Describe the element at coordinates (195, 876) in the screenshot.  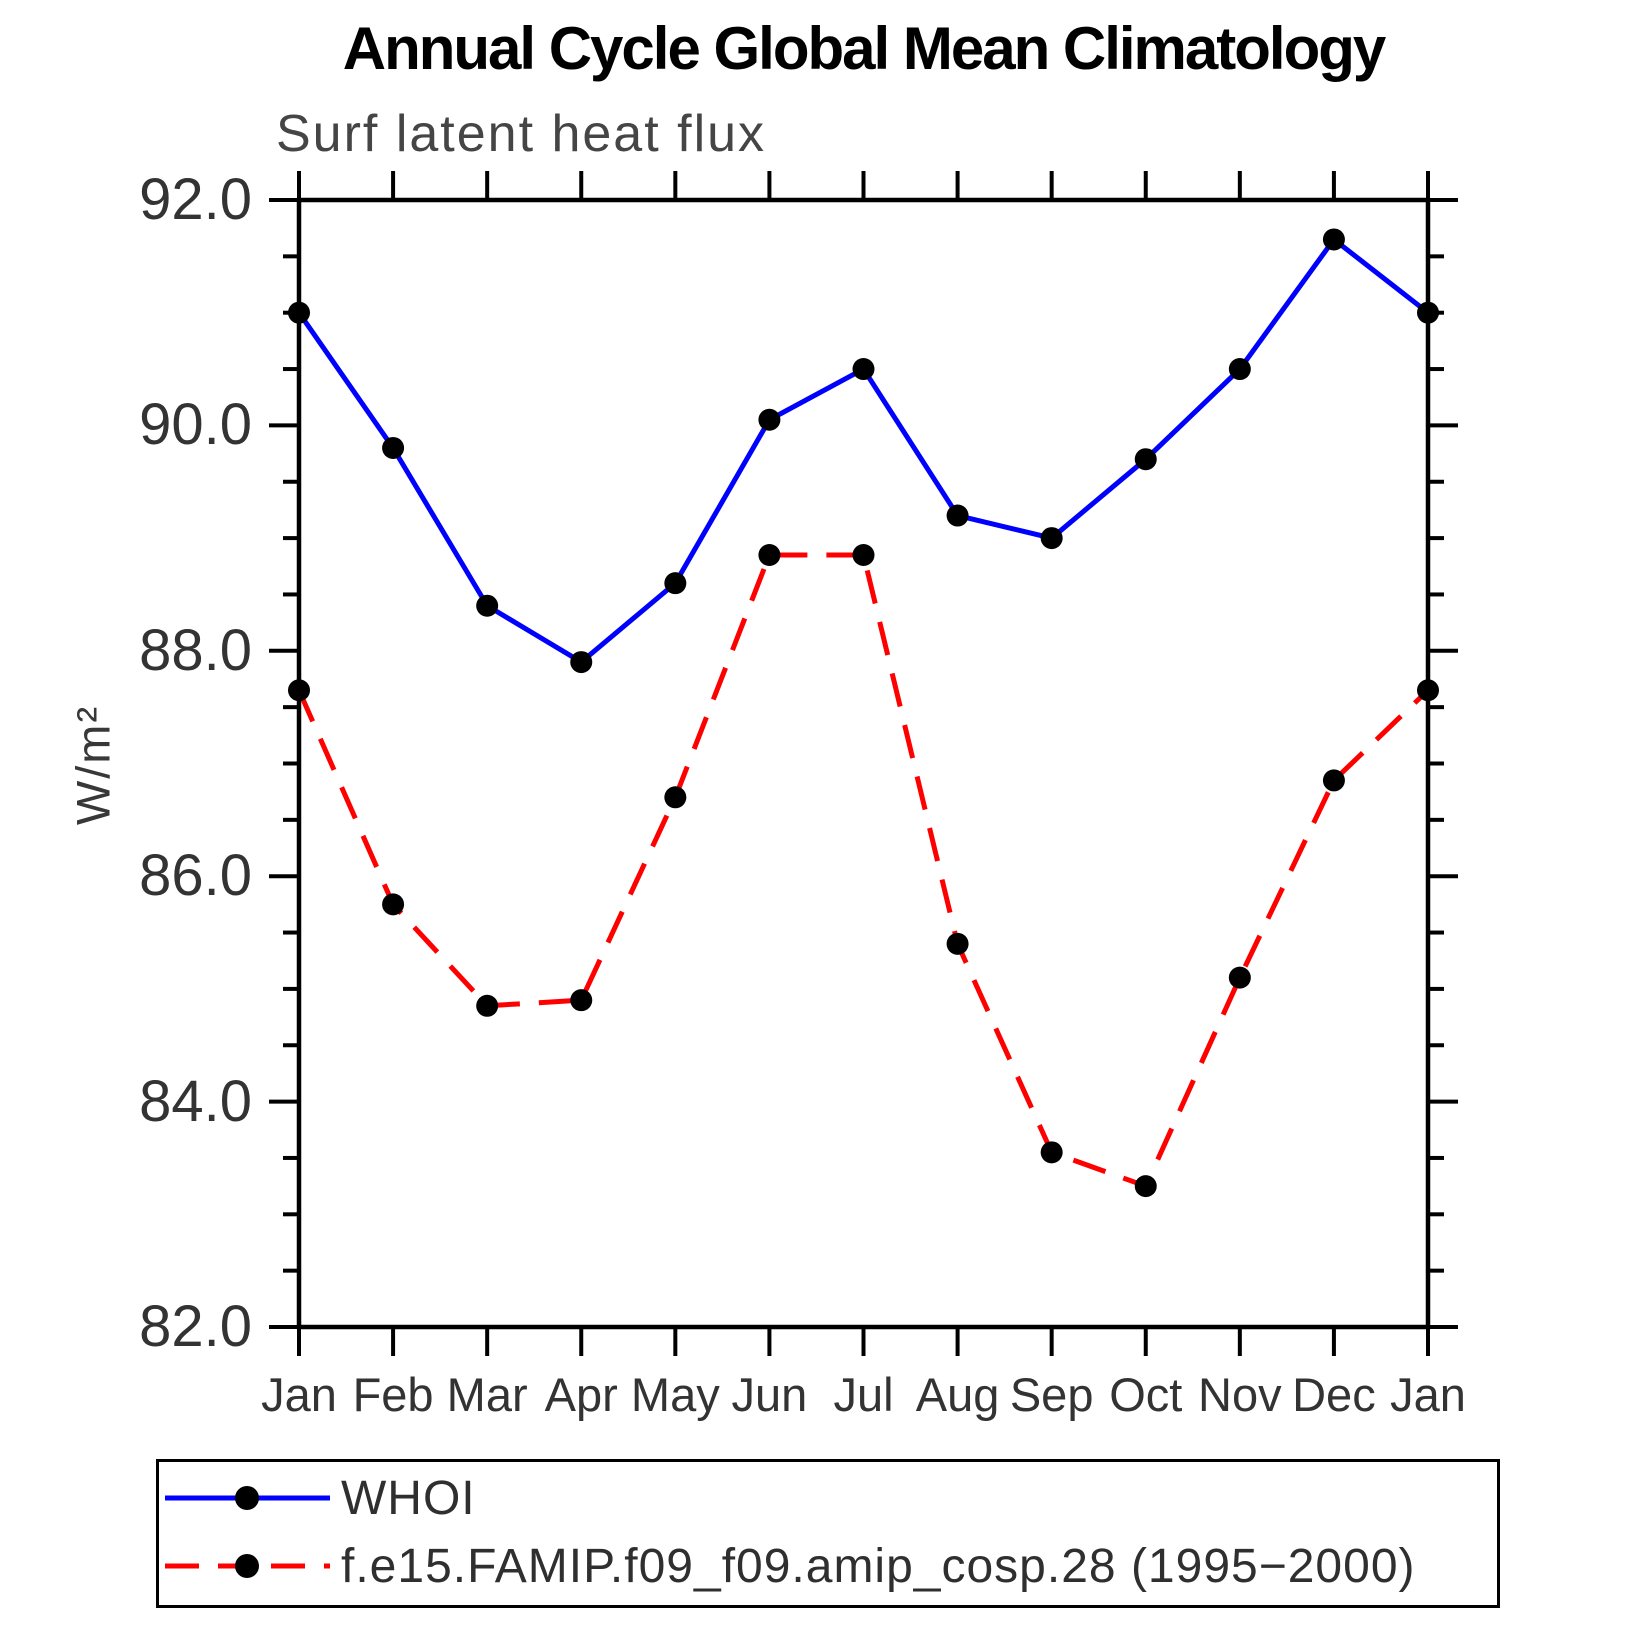
I see `y-tick-label: 86.0` at that location.